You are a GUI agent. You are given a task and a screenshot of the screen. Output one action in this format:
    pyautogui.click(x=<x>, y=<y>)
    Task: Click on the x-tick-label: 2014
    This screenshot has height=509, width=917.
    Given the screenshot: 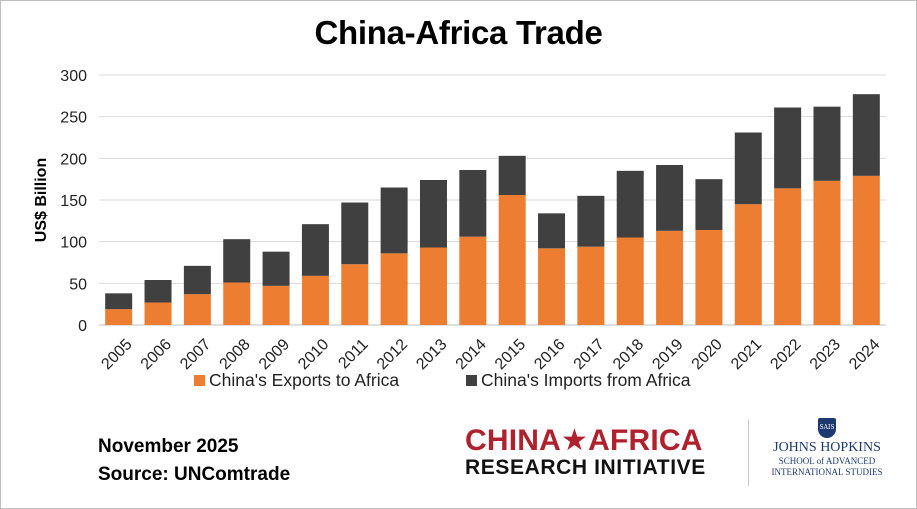 What is the action you would take?
    pyautogui.click(x=471, y=354)
    